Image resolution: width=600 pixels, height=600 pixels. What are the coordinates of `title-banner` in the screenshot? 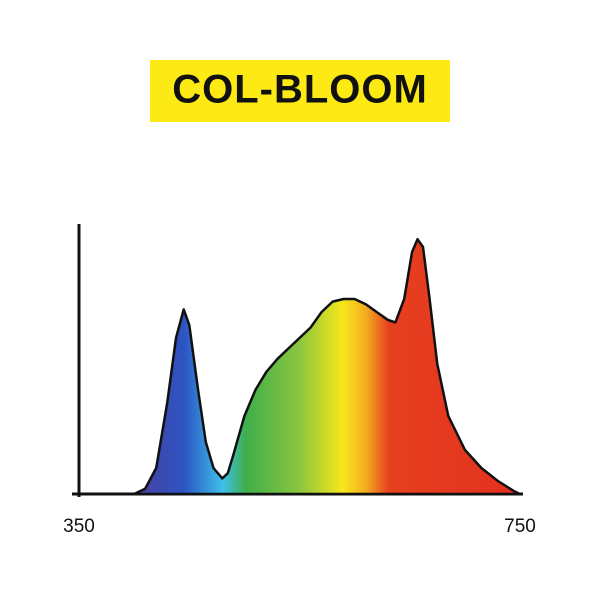 It's located at (300, 91).